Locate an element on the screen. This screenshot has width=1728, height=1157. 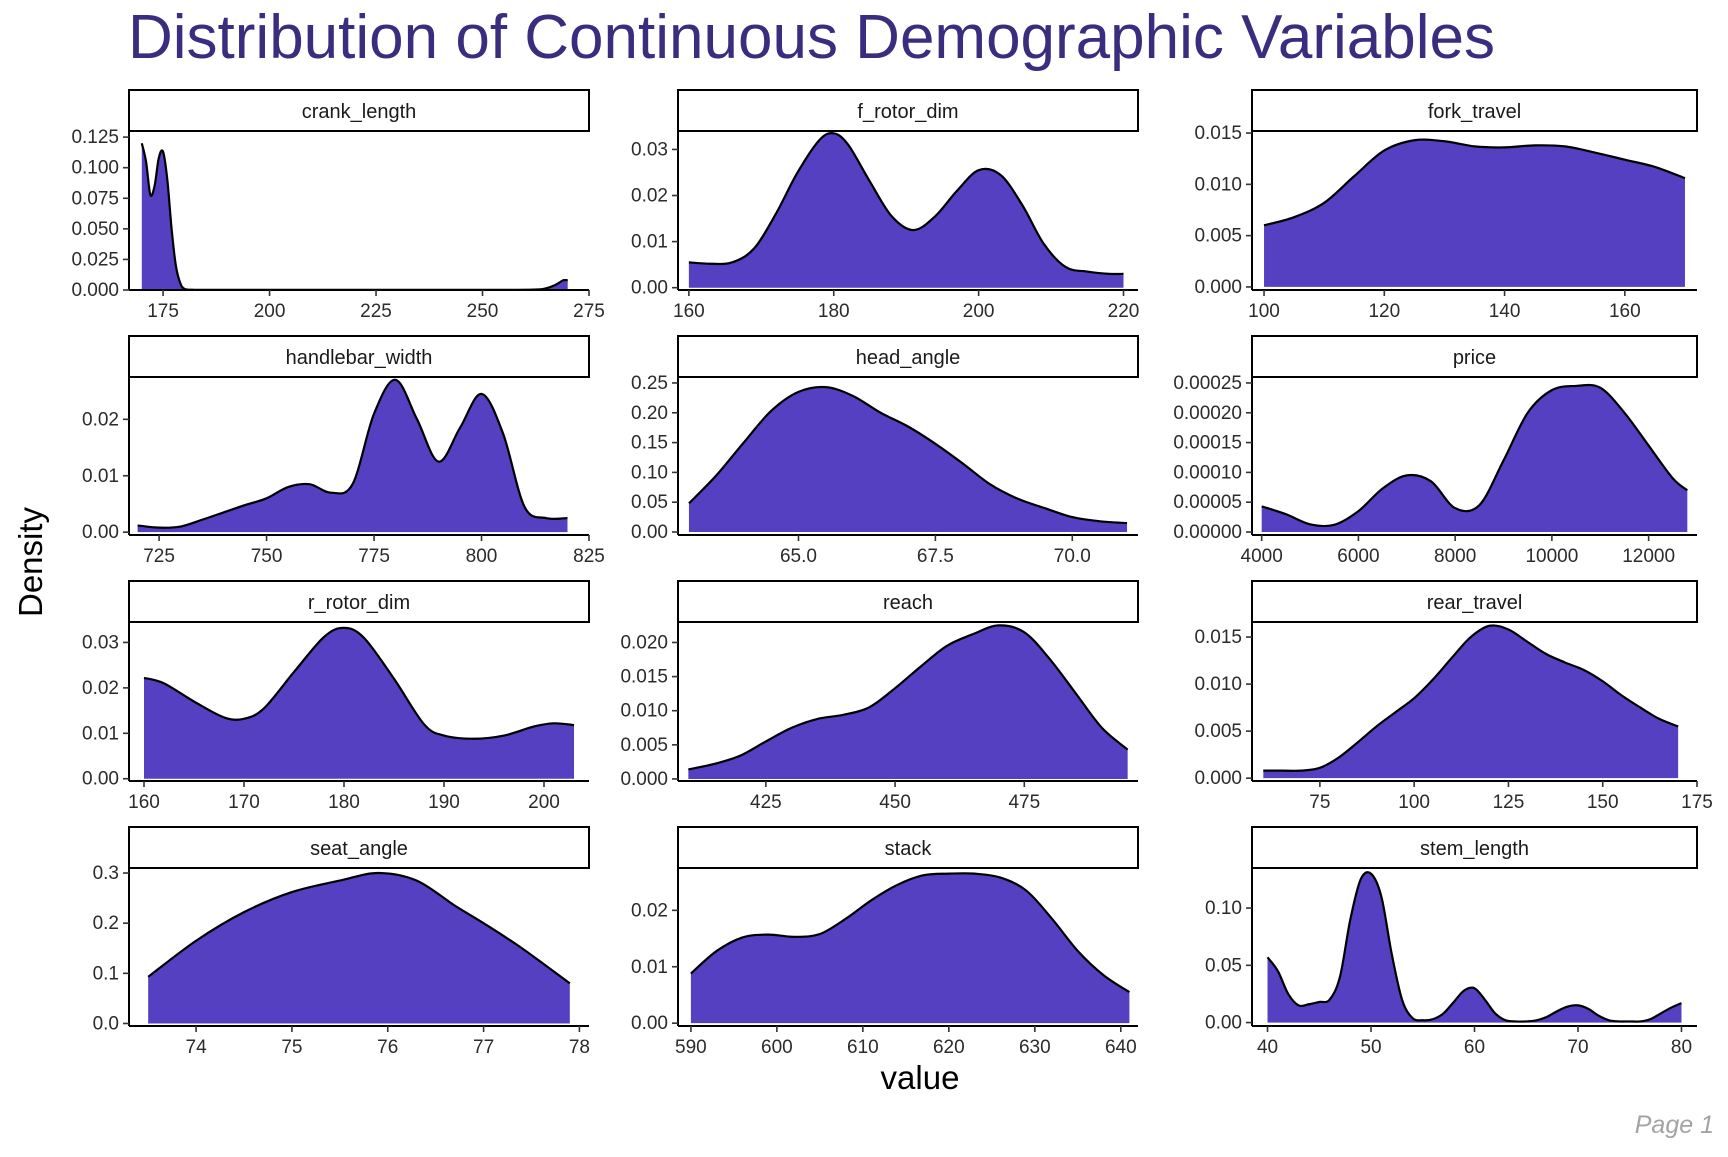
y-tick-label: 0.125 is located at coordinates (95, 137).